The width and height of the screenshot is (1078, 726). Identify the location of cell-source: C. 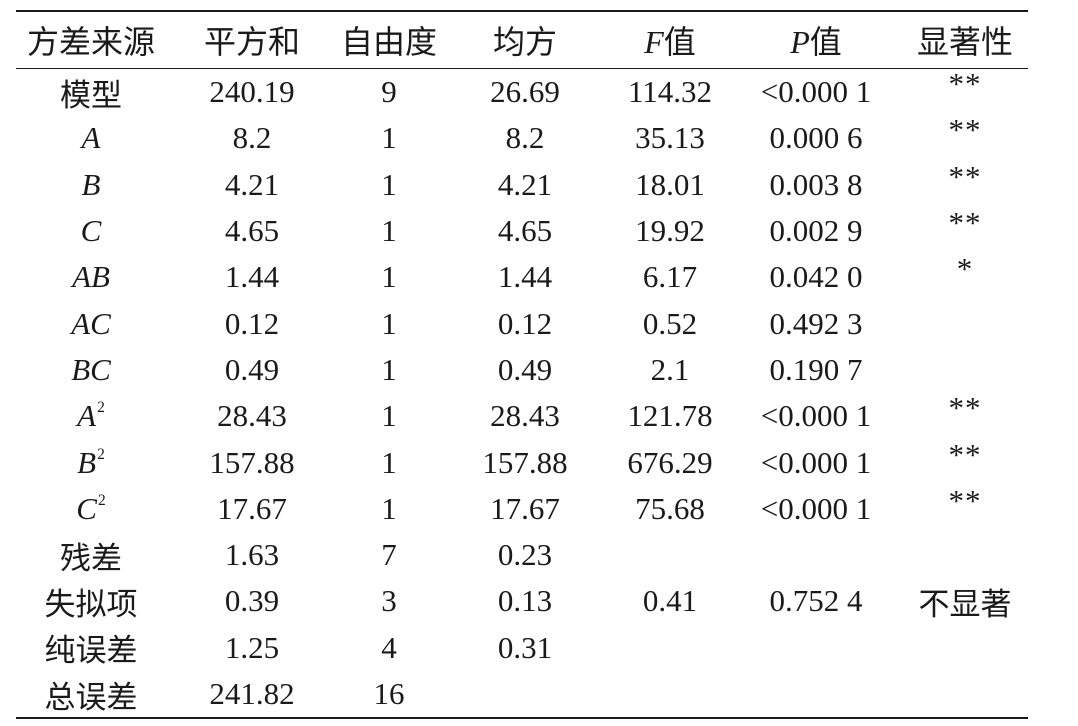
(91, 231).